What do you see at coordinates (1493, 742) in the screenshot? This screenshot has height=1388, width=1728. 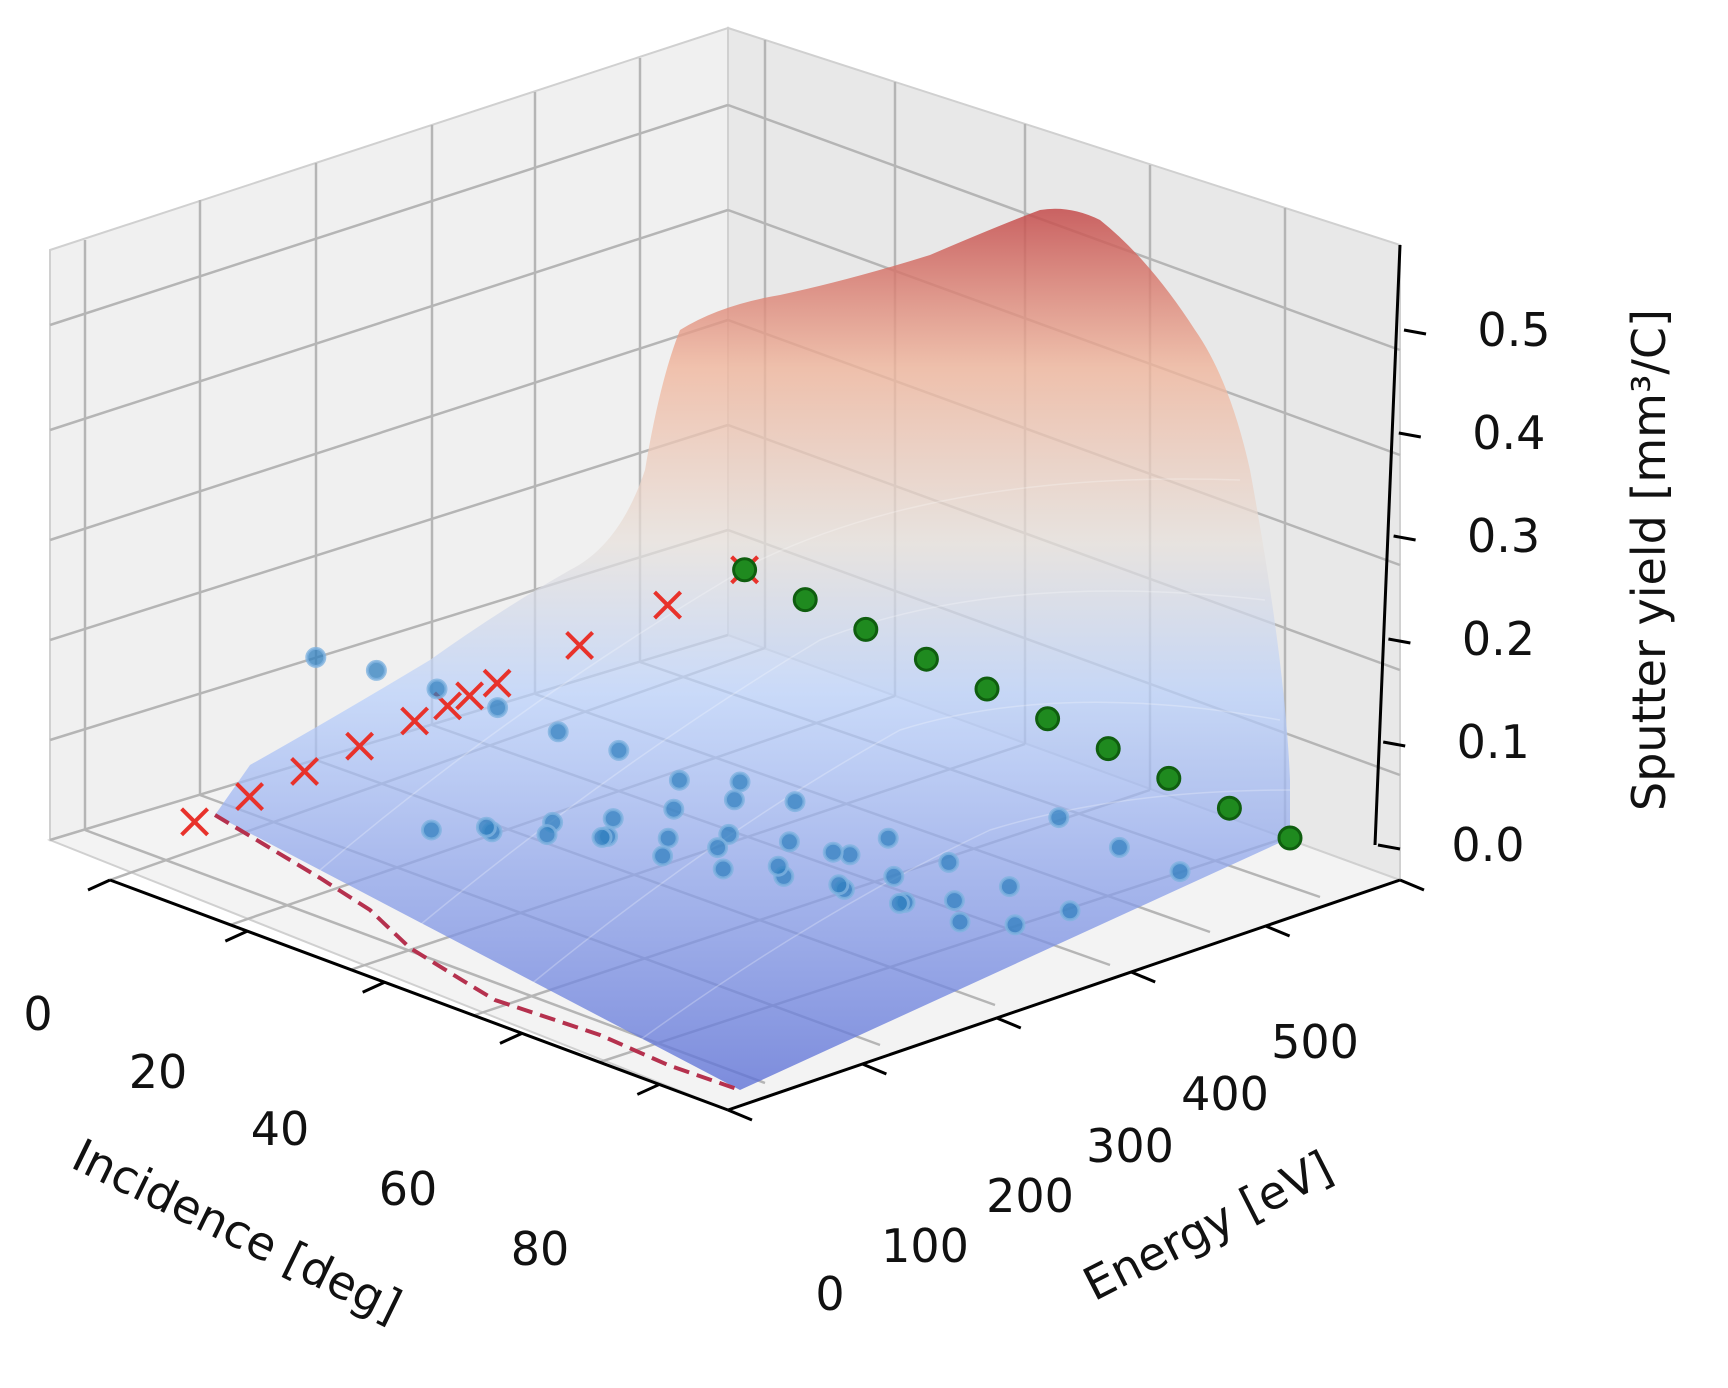 I see `yield-tick-label: 0.1` at bounding box center [1493, 742].